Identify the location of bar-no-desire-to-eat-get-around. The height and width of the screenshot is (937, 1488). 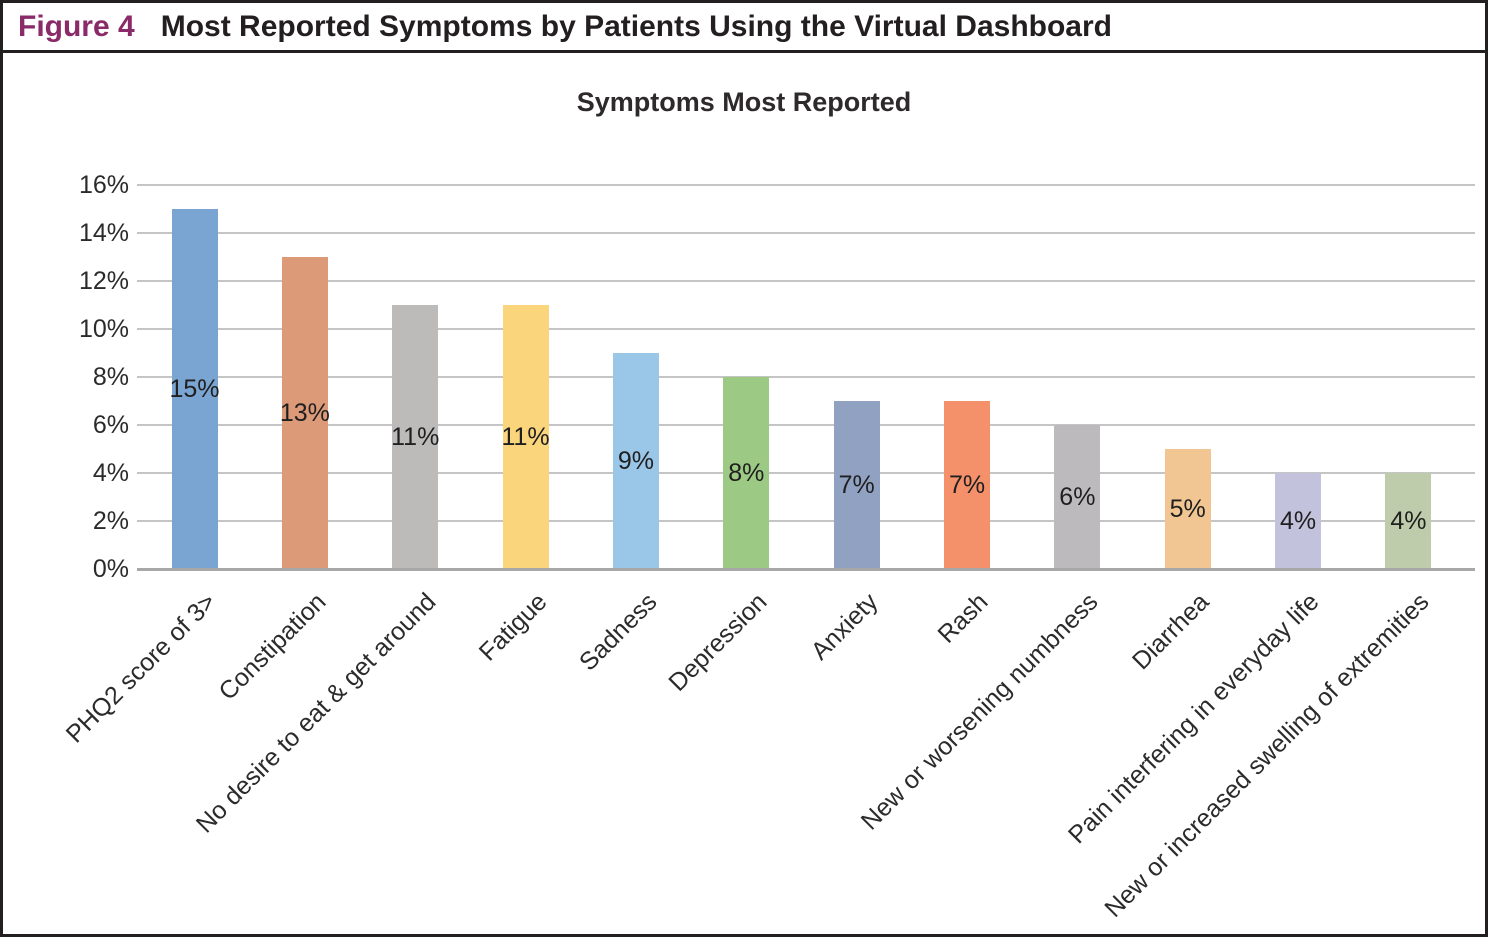
(415, 437).